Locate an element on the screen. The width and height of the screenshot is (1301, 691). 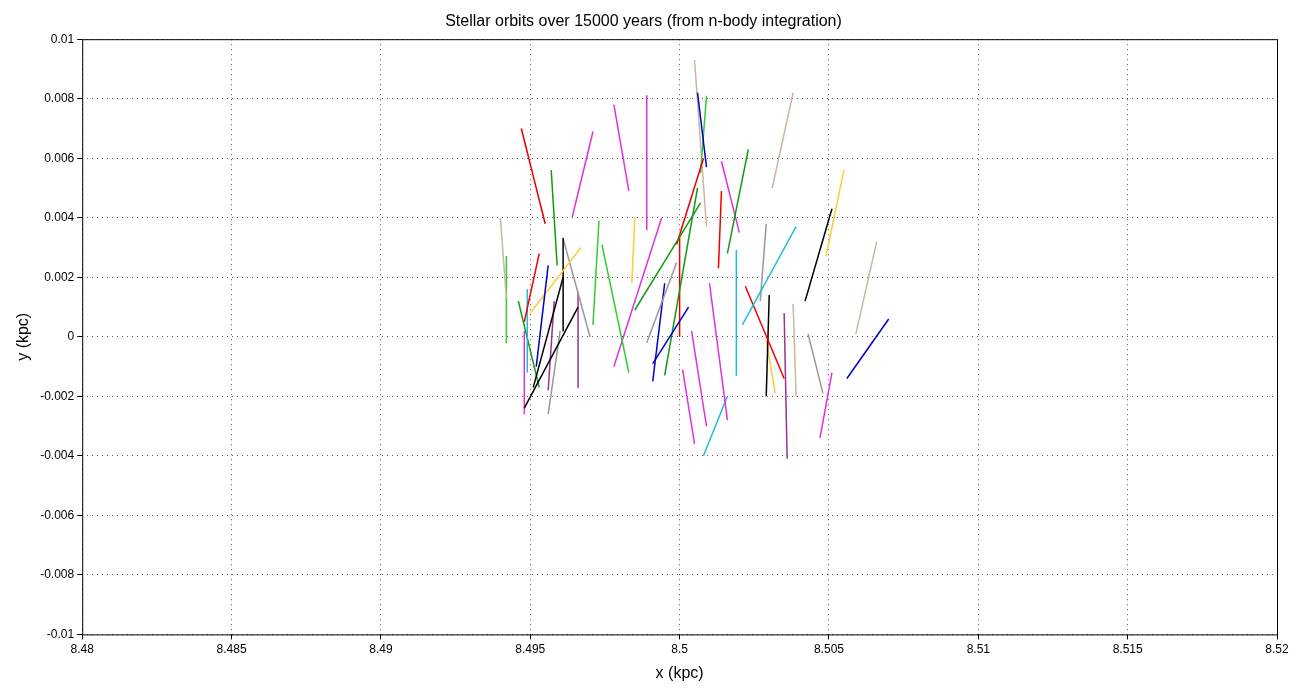
y-tick-label: 0.008 is located at coordinates (59, 98).